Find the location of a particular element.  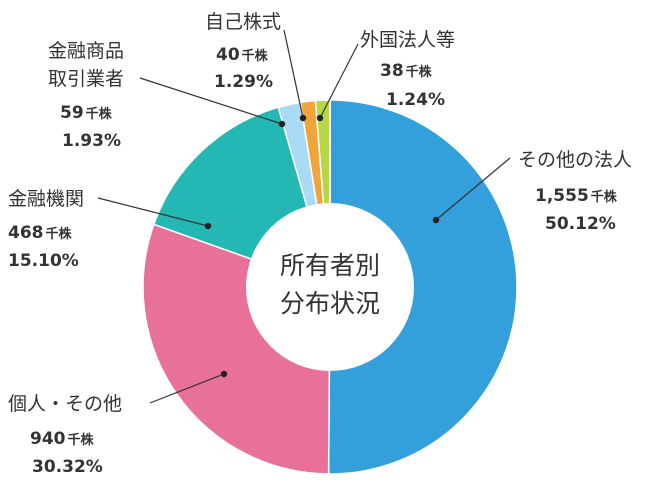

slice-name-label: 金融機関 is located at coordinates (46, 199).